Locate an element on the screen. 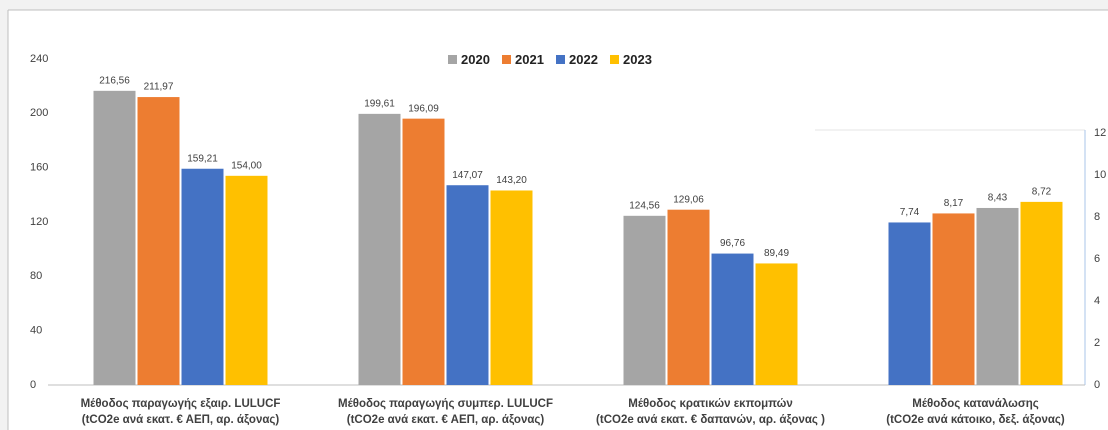 Image resolution: width=1108 pixels, height=430 pixels. data-label: 129,06 is located at coordinates (688, 199).